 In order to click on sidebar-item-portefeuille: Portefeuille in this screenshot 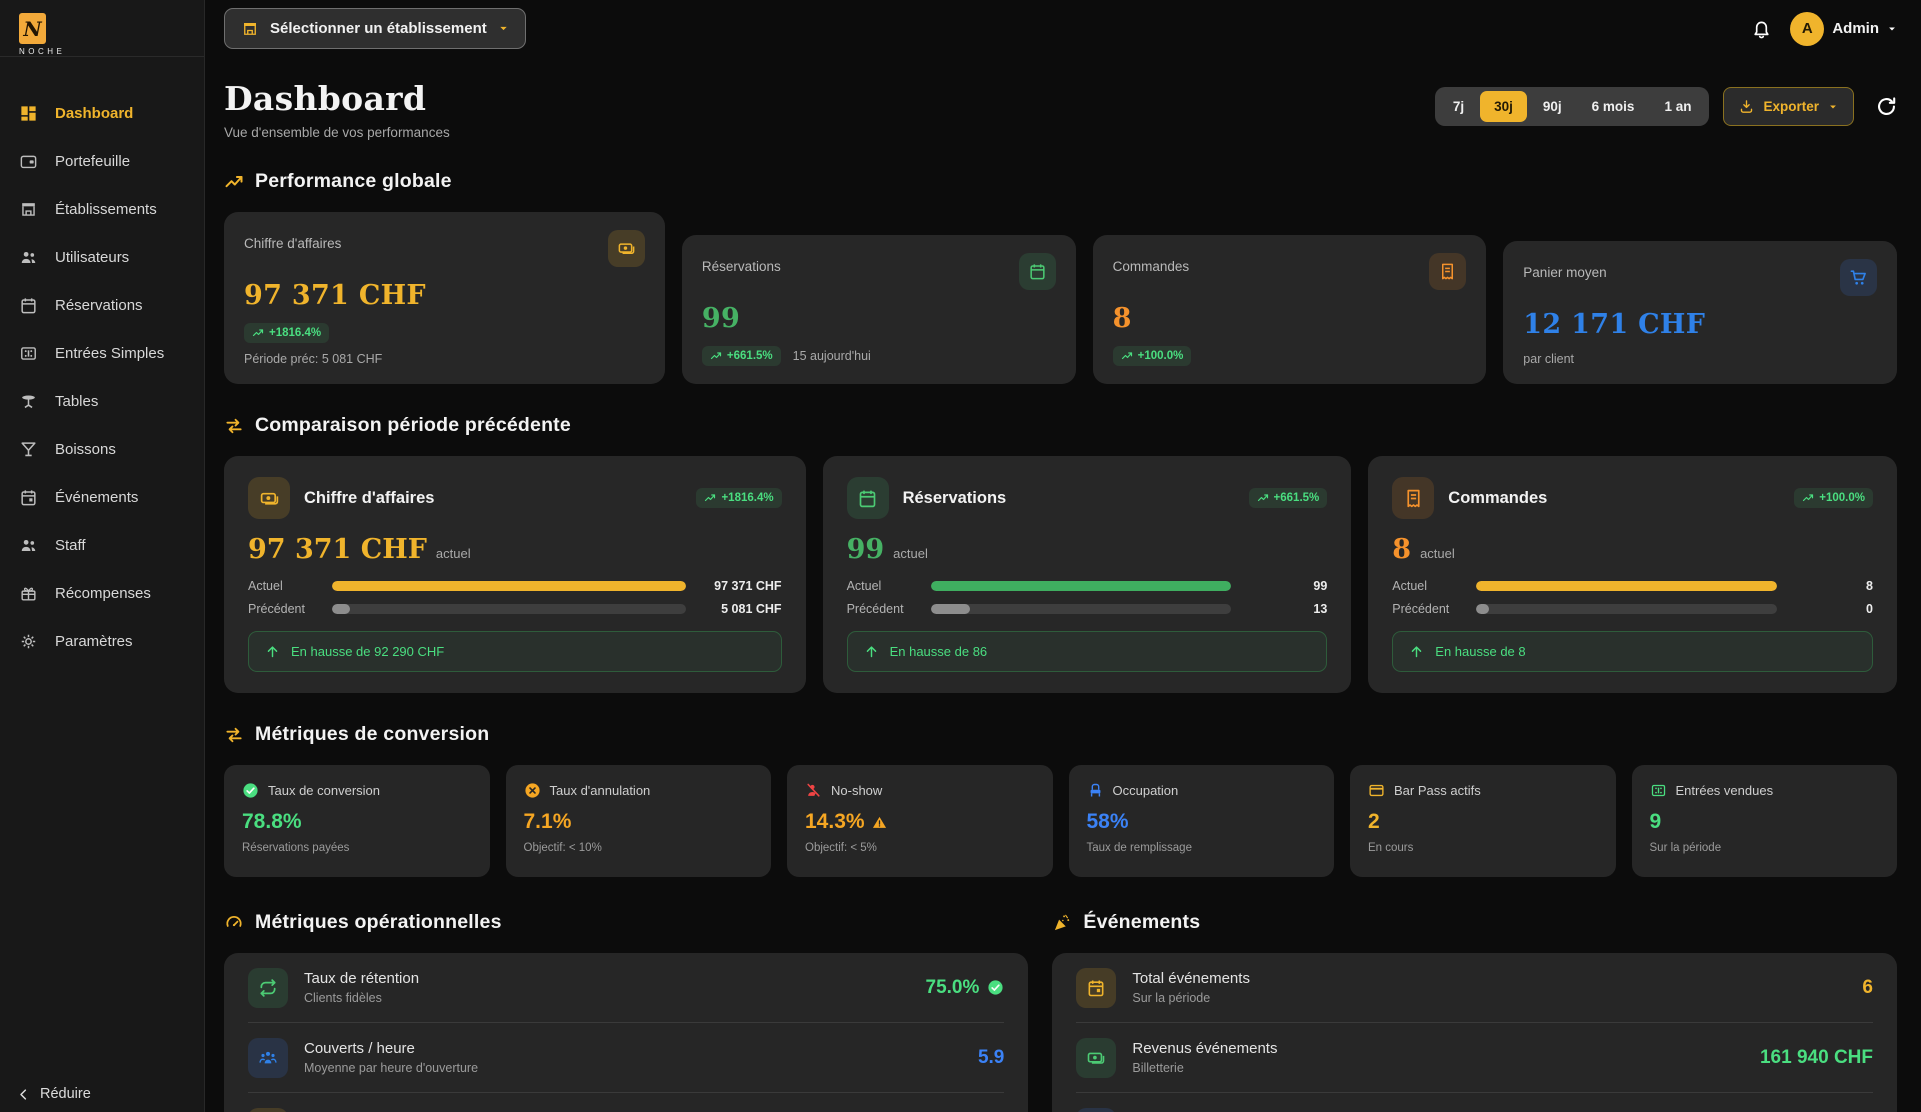, I will do `click(102, 161)`.